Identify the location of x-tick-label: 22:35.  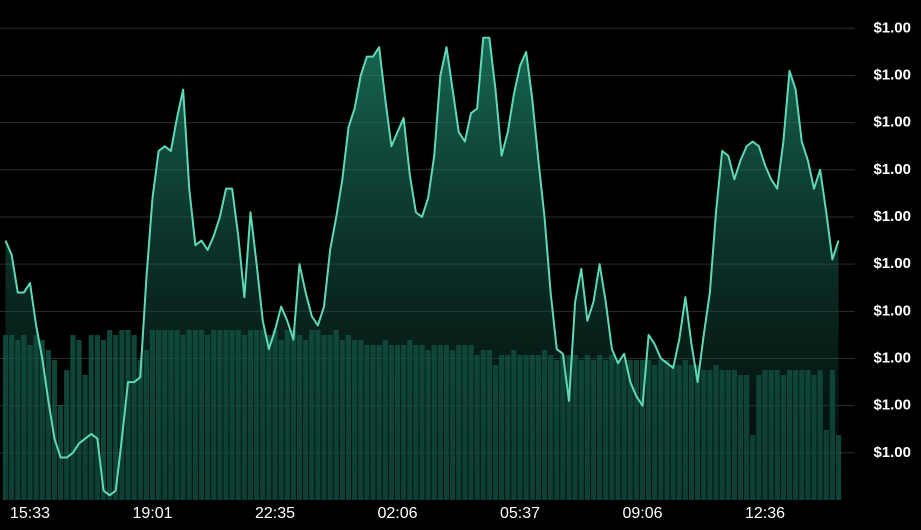
(275, 513).